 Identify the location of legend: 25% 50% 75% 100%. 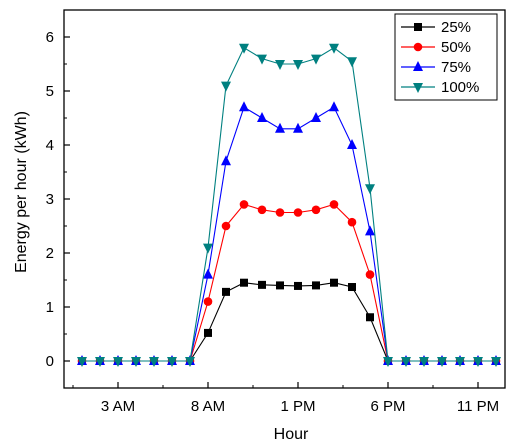
(446, 57).